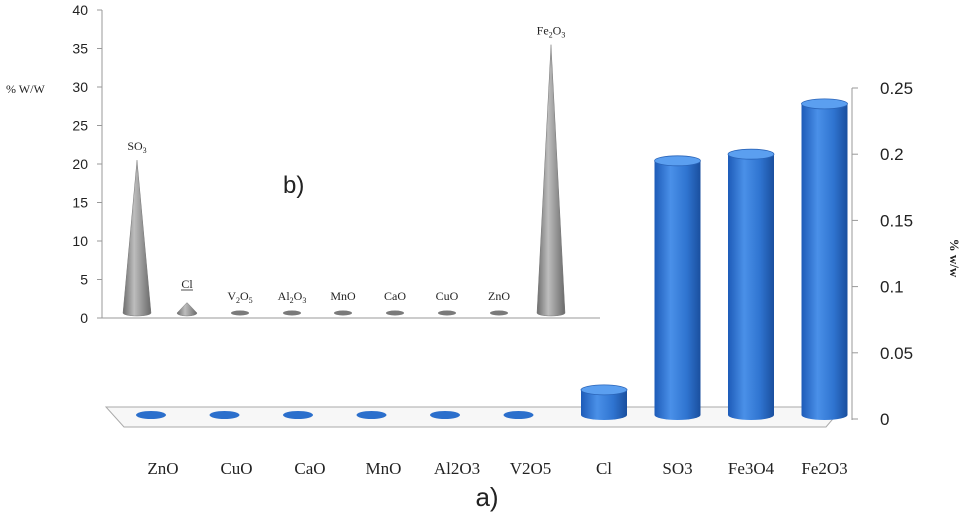  I want to click on panel-b-y-tick-label: 10, so click(80, 241).